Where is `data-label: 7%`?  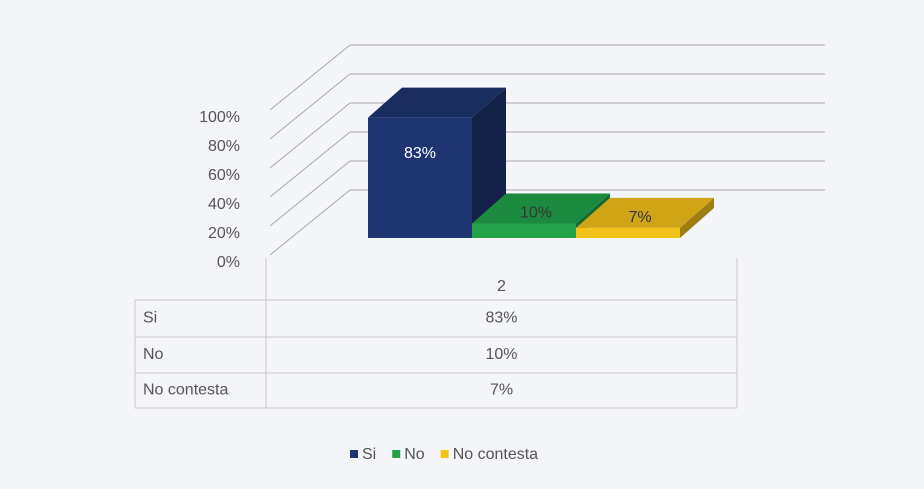 data-label: 7% is located at coordinates (639, 217).